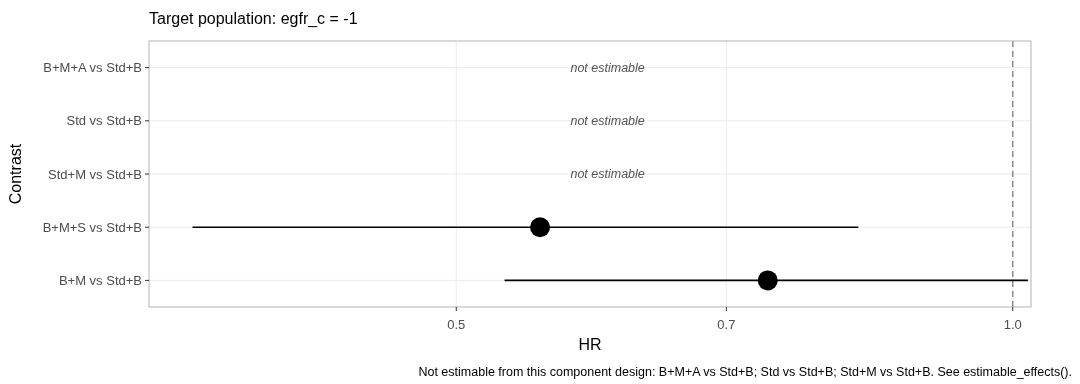 The height and width of the screenshot is (384, 1080). I want to click on x-axis-title: HR, so click(590, 344).